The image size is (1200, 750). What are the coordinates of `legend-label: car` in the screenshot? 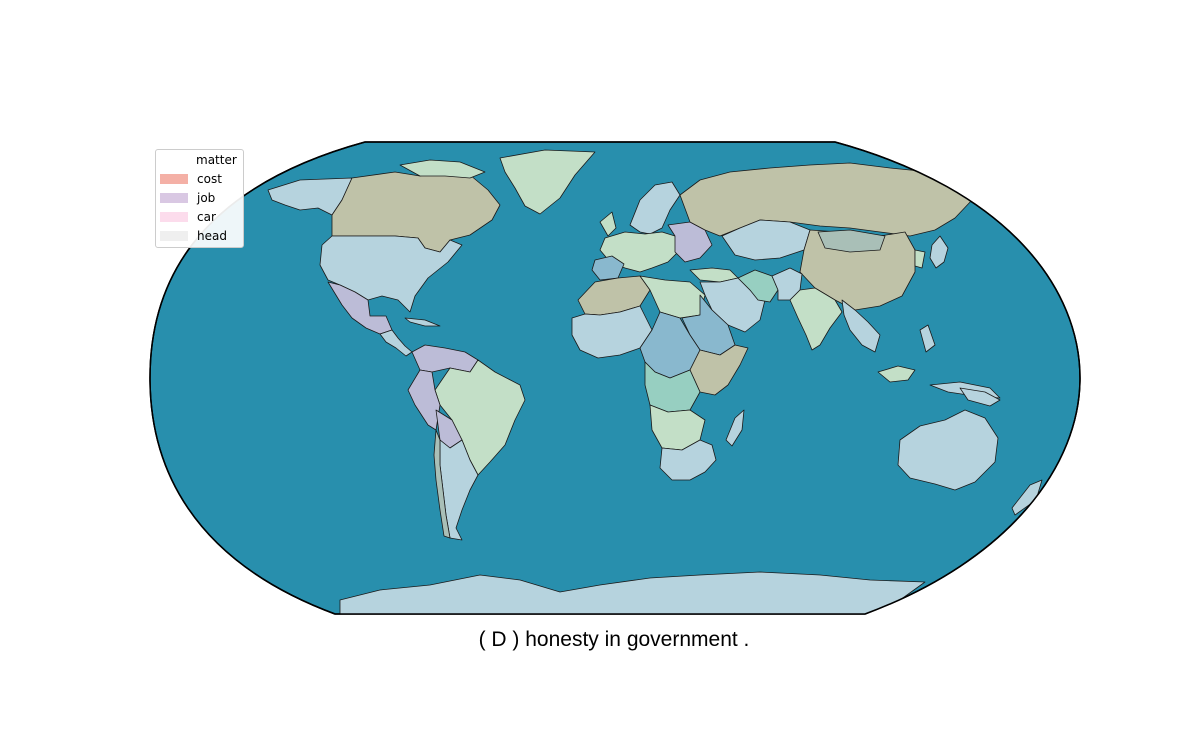 It's located at (206, 217).